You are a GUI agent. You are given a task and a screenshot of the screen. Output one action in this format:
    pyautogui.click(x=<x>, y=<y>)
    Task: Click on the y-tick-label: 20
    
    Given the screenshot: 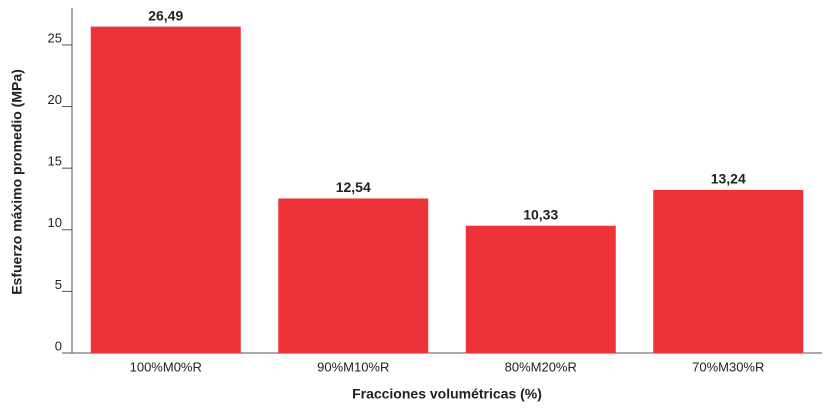 What is the action you would take?
    pyautogui.click(x=55, y=99)
    